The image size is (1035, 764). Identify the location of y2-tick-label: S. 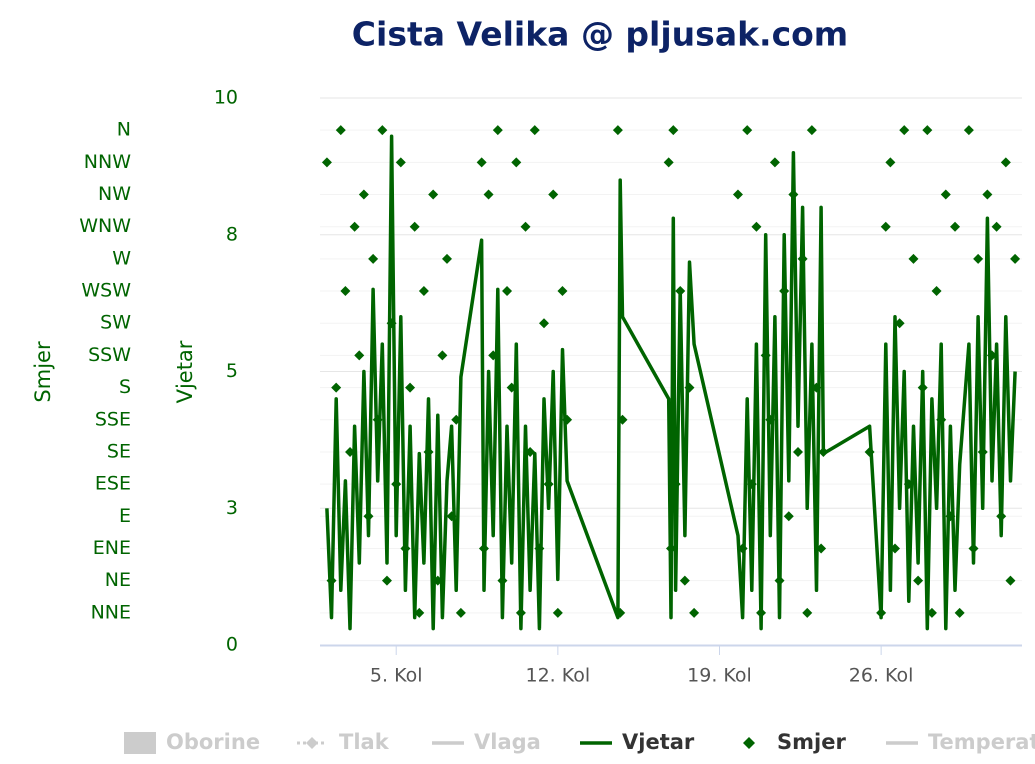
(125, 387).